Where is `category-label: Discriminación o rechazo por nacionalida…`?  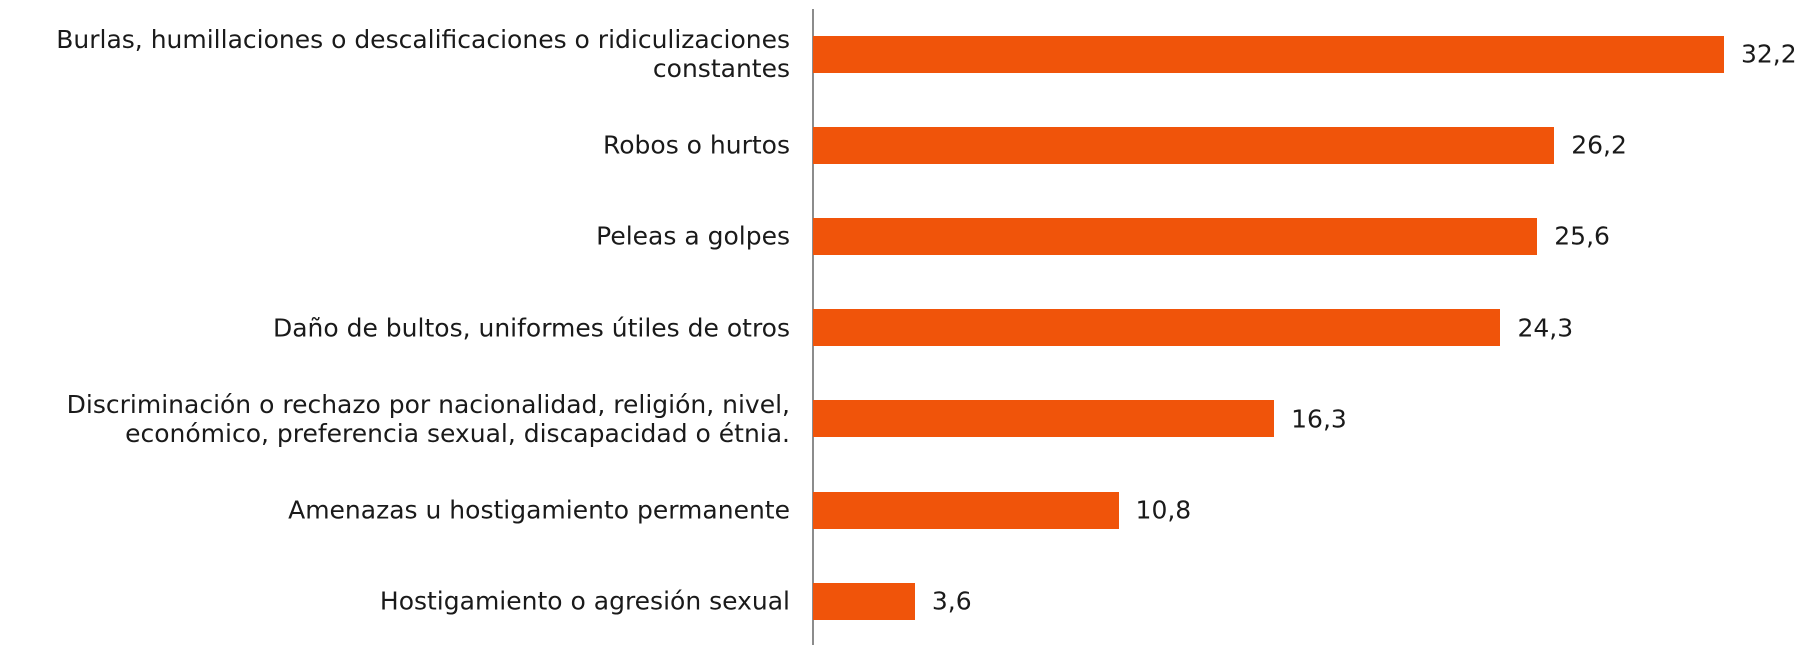
category-label: Discriminación o rechazo por nacionalida… is located at coordinates (428, 418).